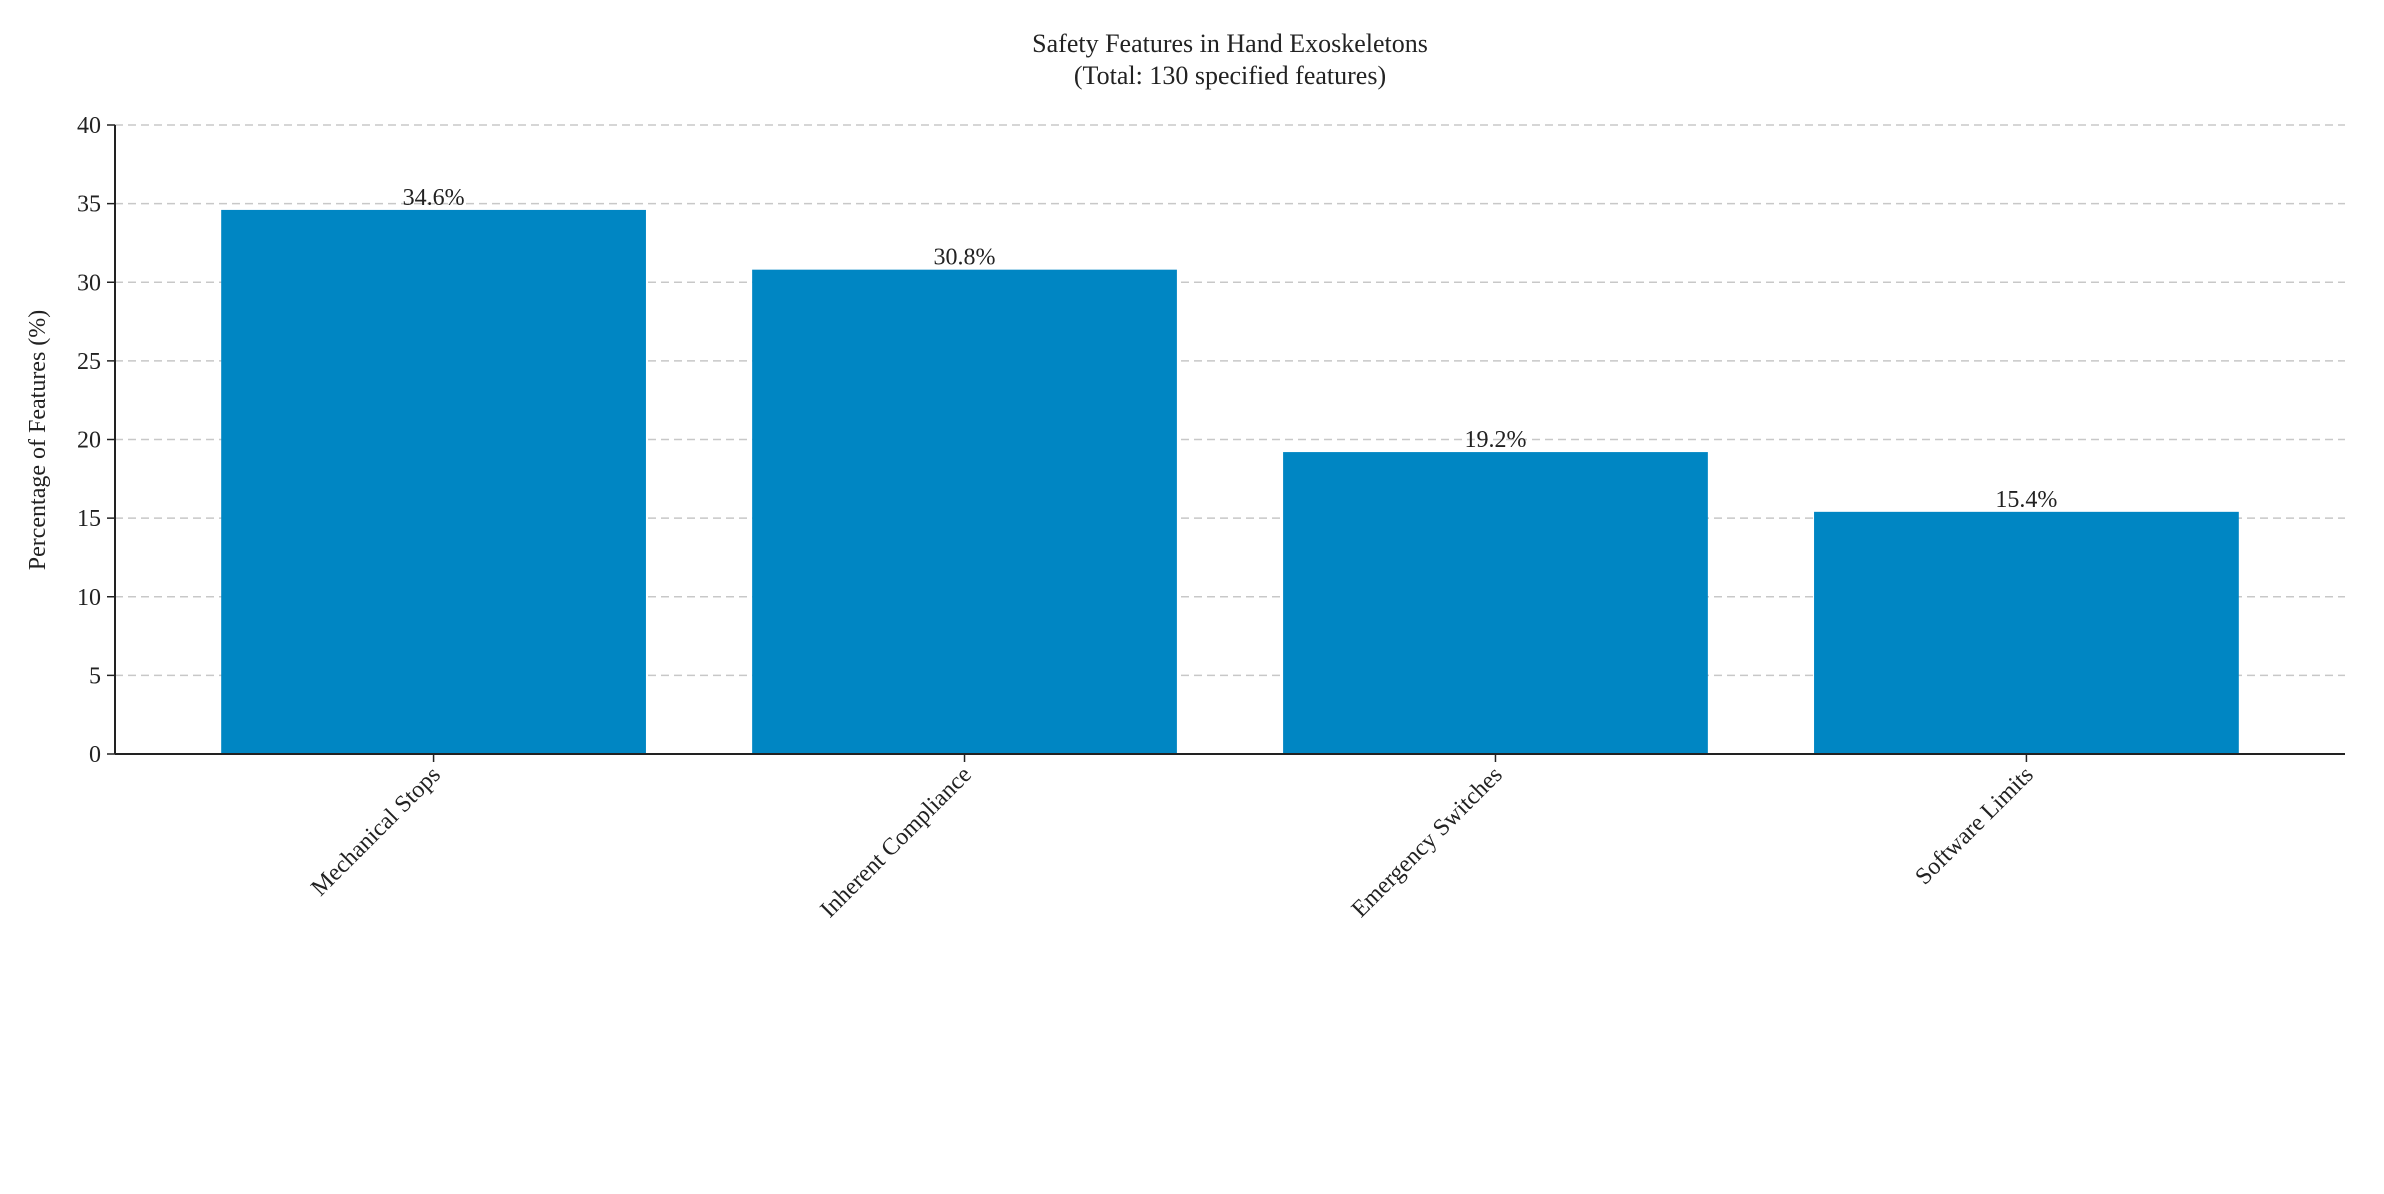 The image size is (2384, 1194). What do you see at coordinates (89, 519) in the screenshot?
I see `y-tick-label: 15` at bounding box center [89, 519].